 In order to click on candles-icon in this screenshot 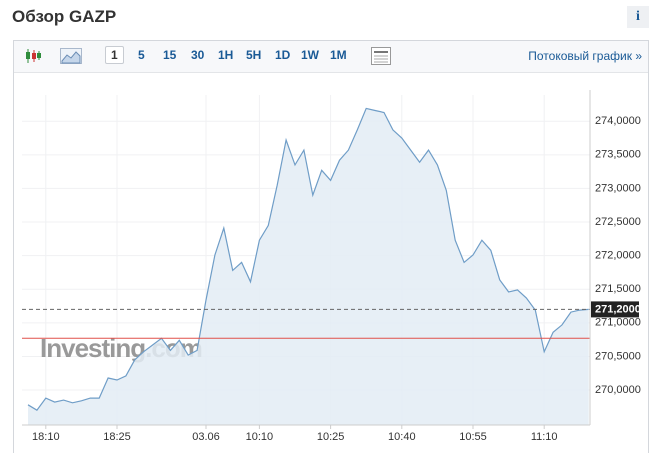, I will do `click(33, 56)`.